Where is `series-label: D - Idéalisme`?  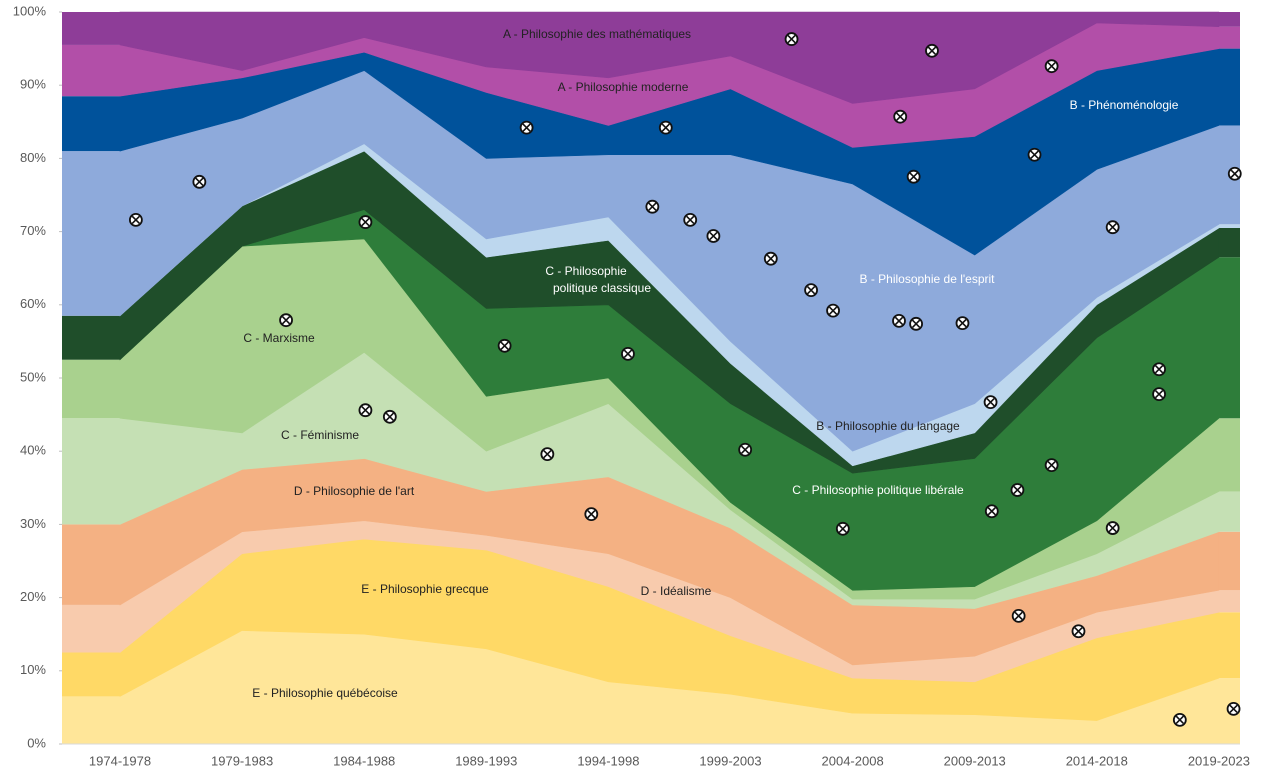 series-label: D - Idéalisme is located at coordinates (676, 591).